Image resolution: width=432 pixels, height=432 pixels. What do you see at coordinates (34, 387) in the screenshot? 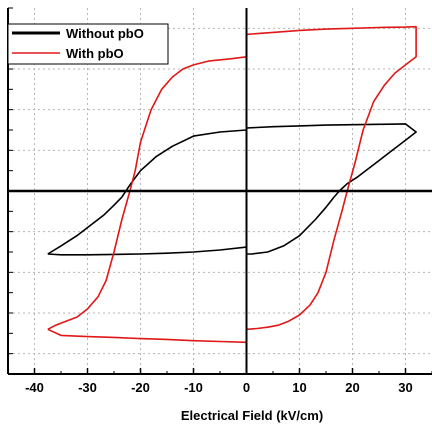
I see `x-tick-label: -40` at bounding box center [34, 387].